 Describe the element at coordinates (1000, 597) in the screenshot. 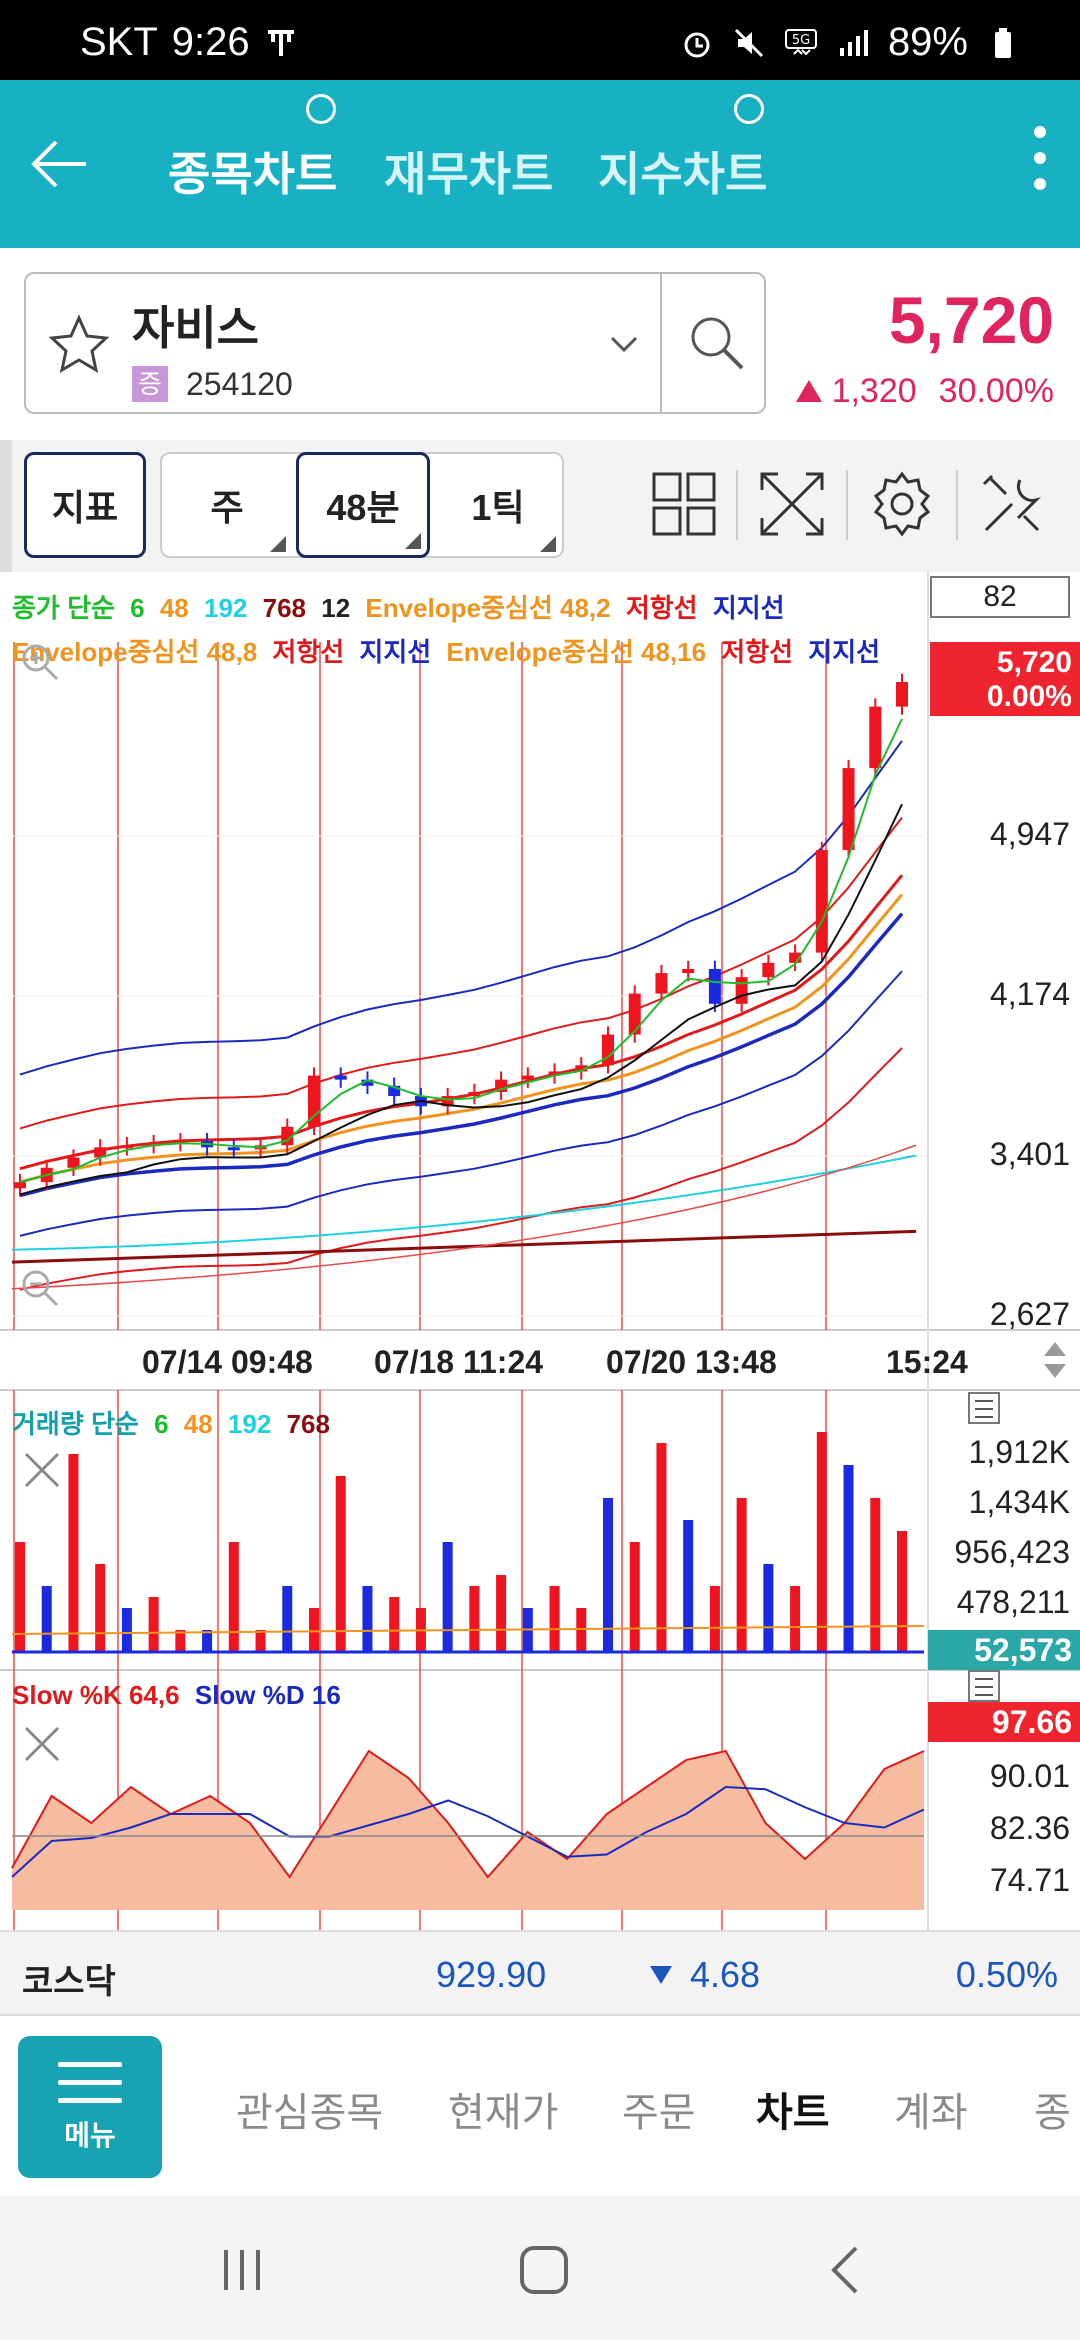

I see `view-count-box: 82` at that location.